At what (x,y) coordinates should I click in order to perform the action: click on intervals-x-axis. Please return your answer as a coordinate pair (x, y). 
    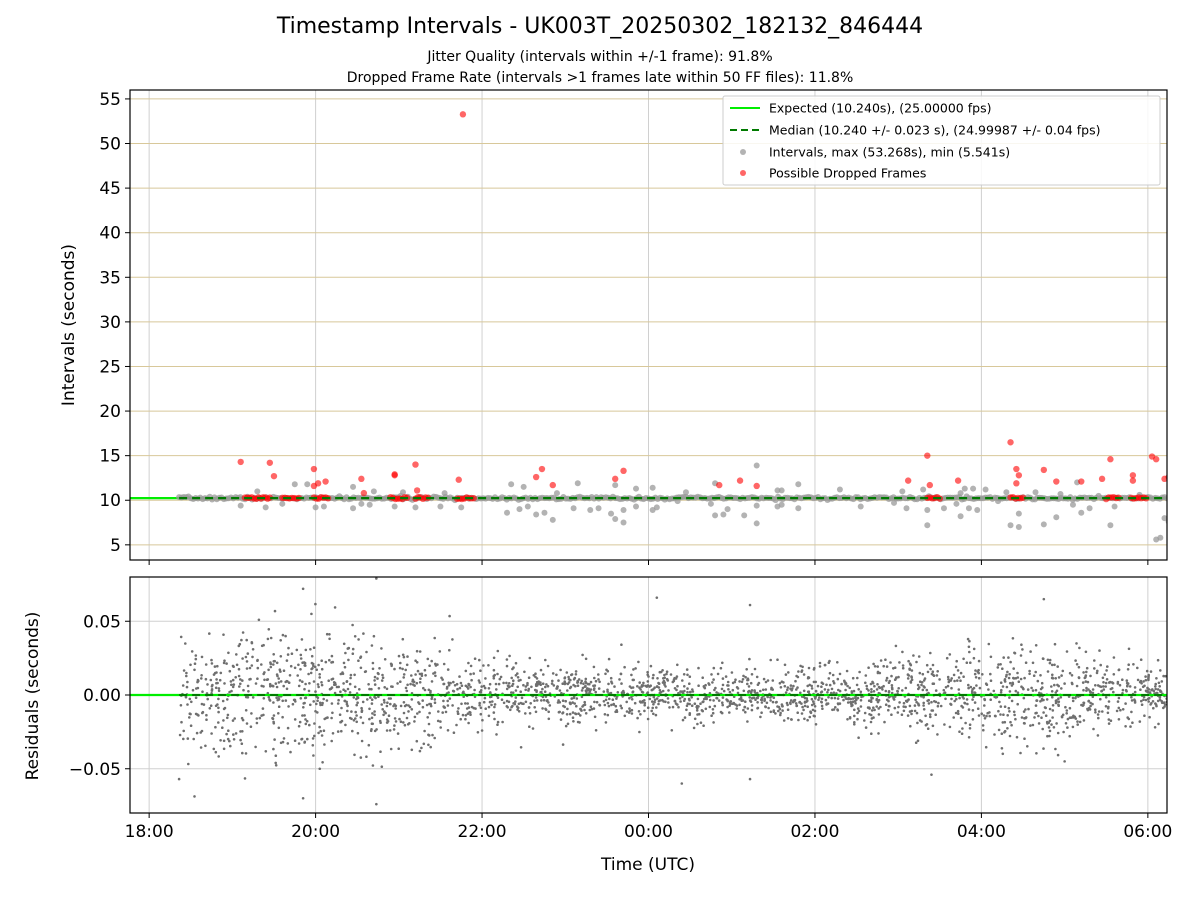
    Looking at the image, I should click on (648, 562).